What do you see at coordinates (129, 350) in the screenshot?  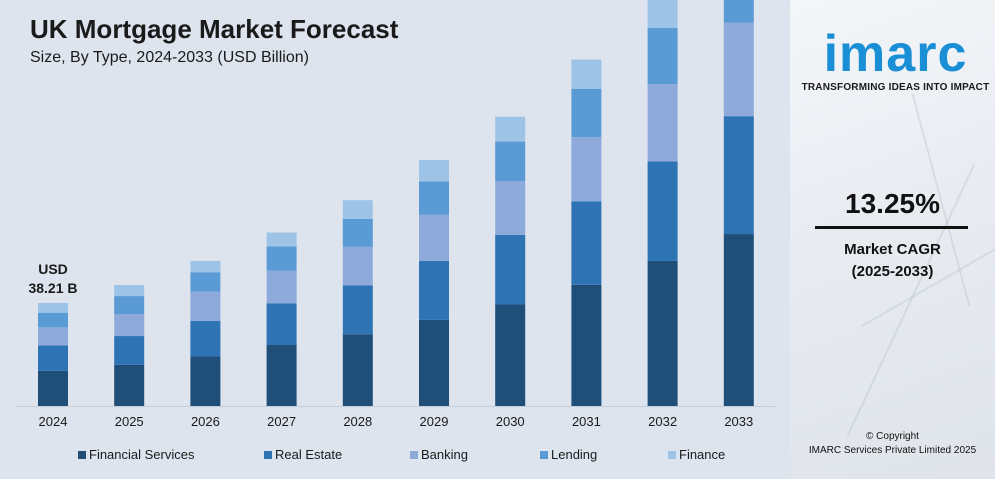 I see `bar-segment-2025-real-estate` at bounding box center [129, 350].